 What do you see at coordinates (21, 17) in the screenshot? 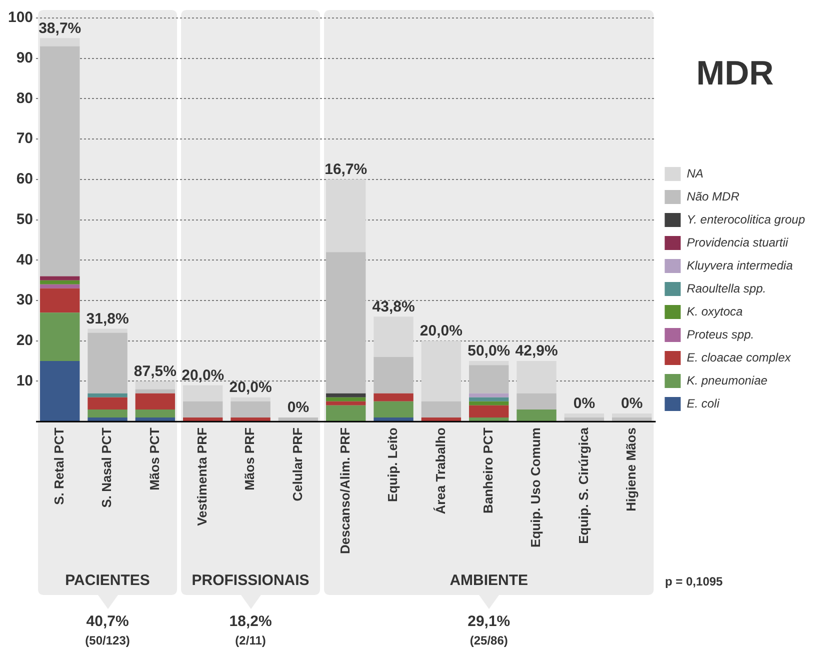
I see `y-tick-label: 100` at bounding box center [21, 17].